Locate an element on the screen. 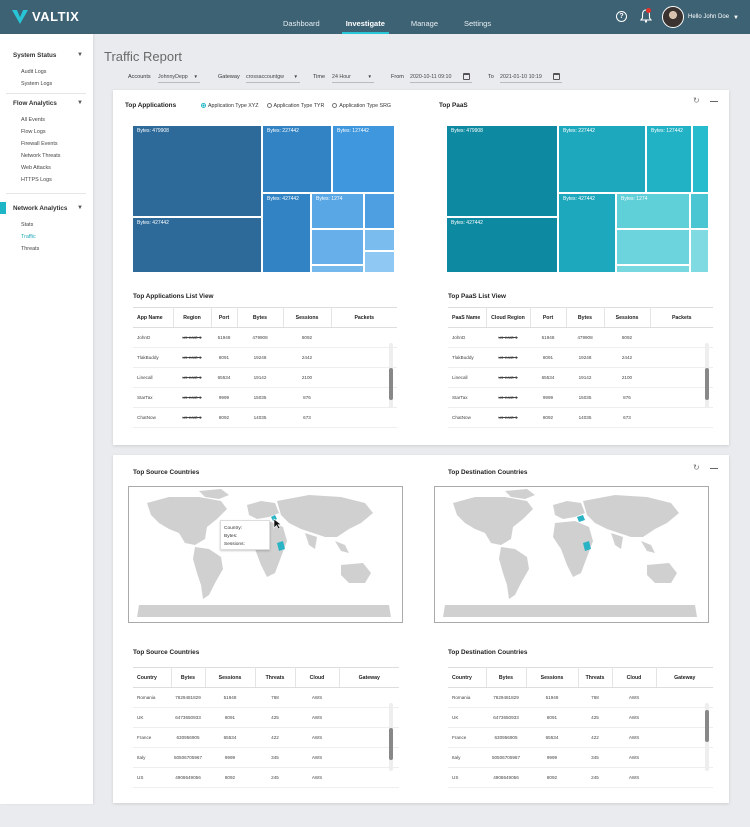  bell-icon is located at coordinates (646, 15).